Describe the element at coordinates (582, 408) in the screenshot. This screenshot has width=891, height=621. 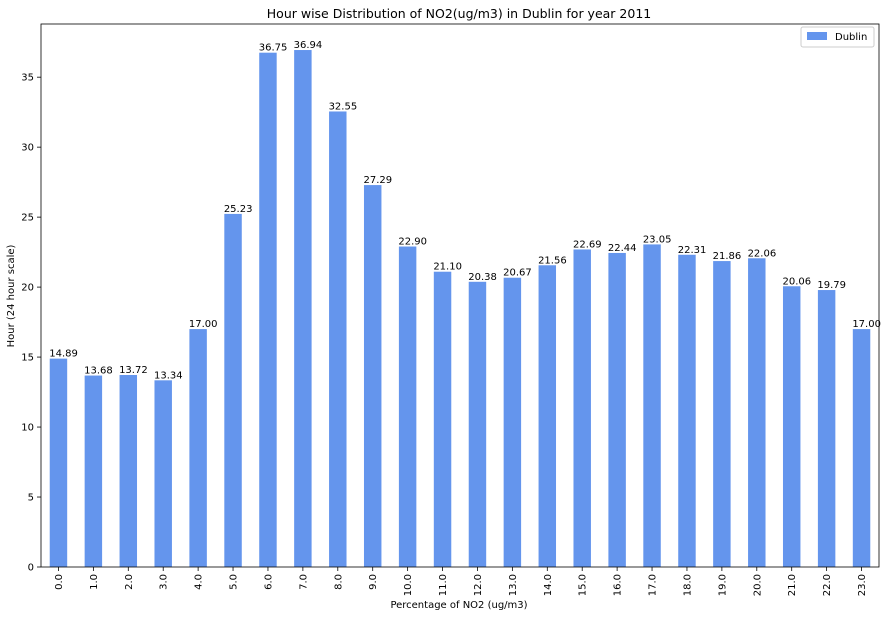
I see `bar-15.0` at that location.